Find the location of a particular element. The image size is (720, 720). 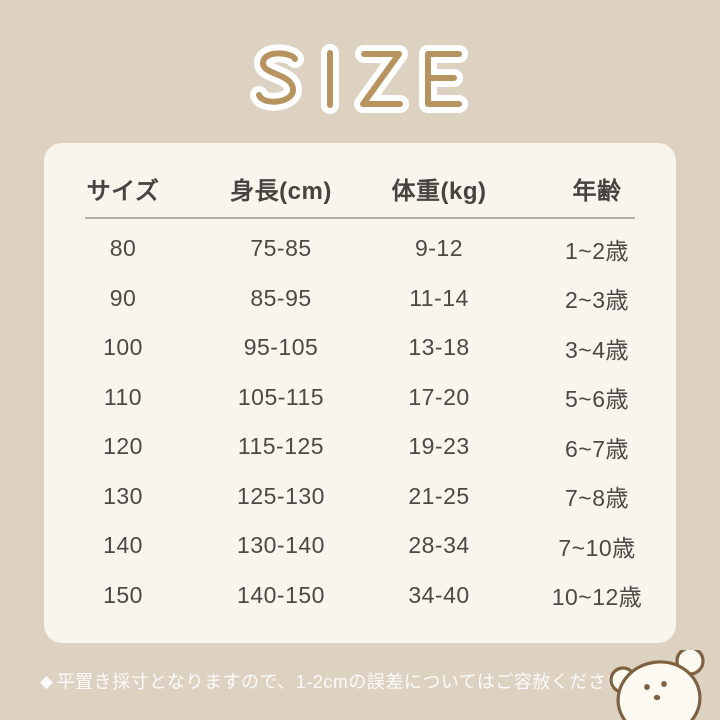

letter-s is located at coordinates (277, 77).